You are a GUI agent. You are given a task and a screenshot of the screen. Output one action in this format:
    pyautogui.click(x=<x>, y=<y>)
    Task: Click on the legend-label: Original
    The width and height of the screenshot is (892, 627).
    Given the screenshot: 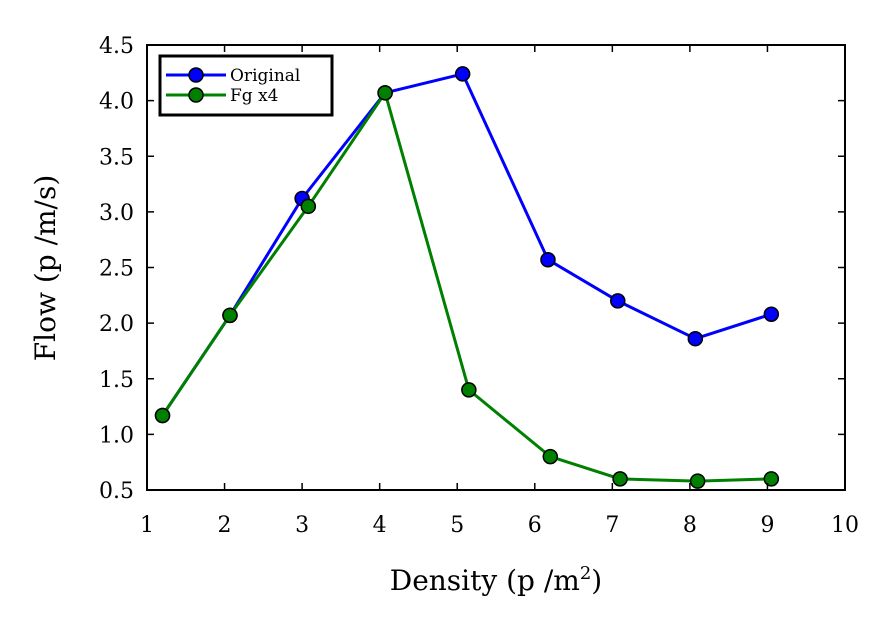 What is the action you would take?
    pyautogui.click(x=265, y=76)
    